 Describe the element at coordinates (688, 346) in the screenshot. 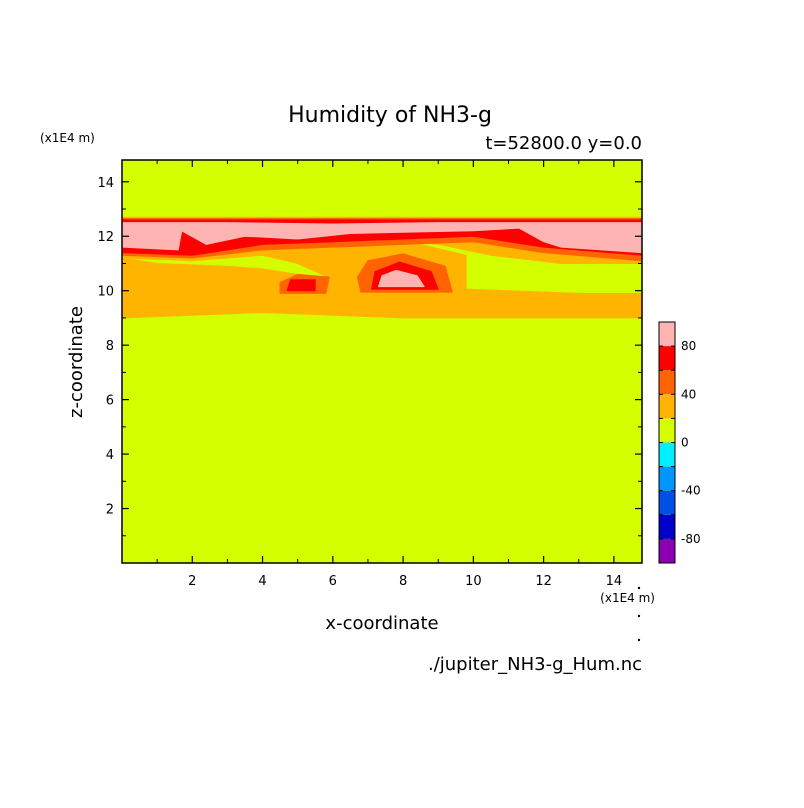

I see `colorbar-label: 80` at that location.